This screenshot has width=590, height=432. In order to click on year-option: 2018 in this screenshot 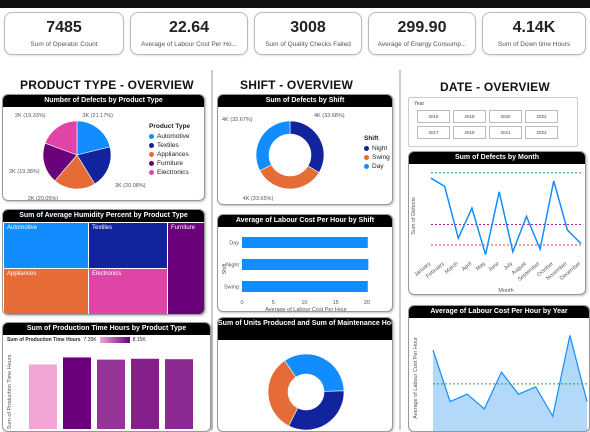, I will do `click(469, 116)`.